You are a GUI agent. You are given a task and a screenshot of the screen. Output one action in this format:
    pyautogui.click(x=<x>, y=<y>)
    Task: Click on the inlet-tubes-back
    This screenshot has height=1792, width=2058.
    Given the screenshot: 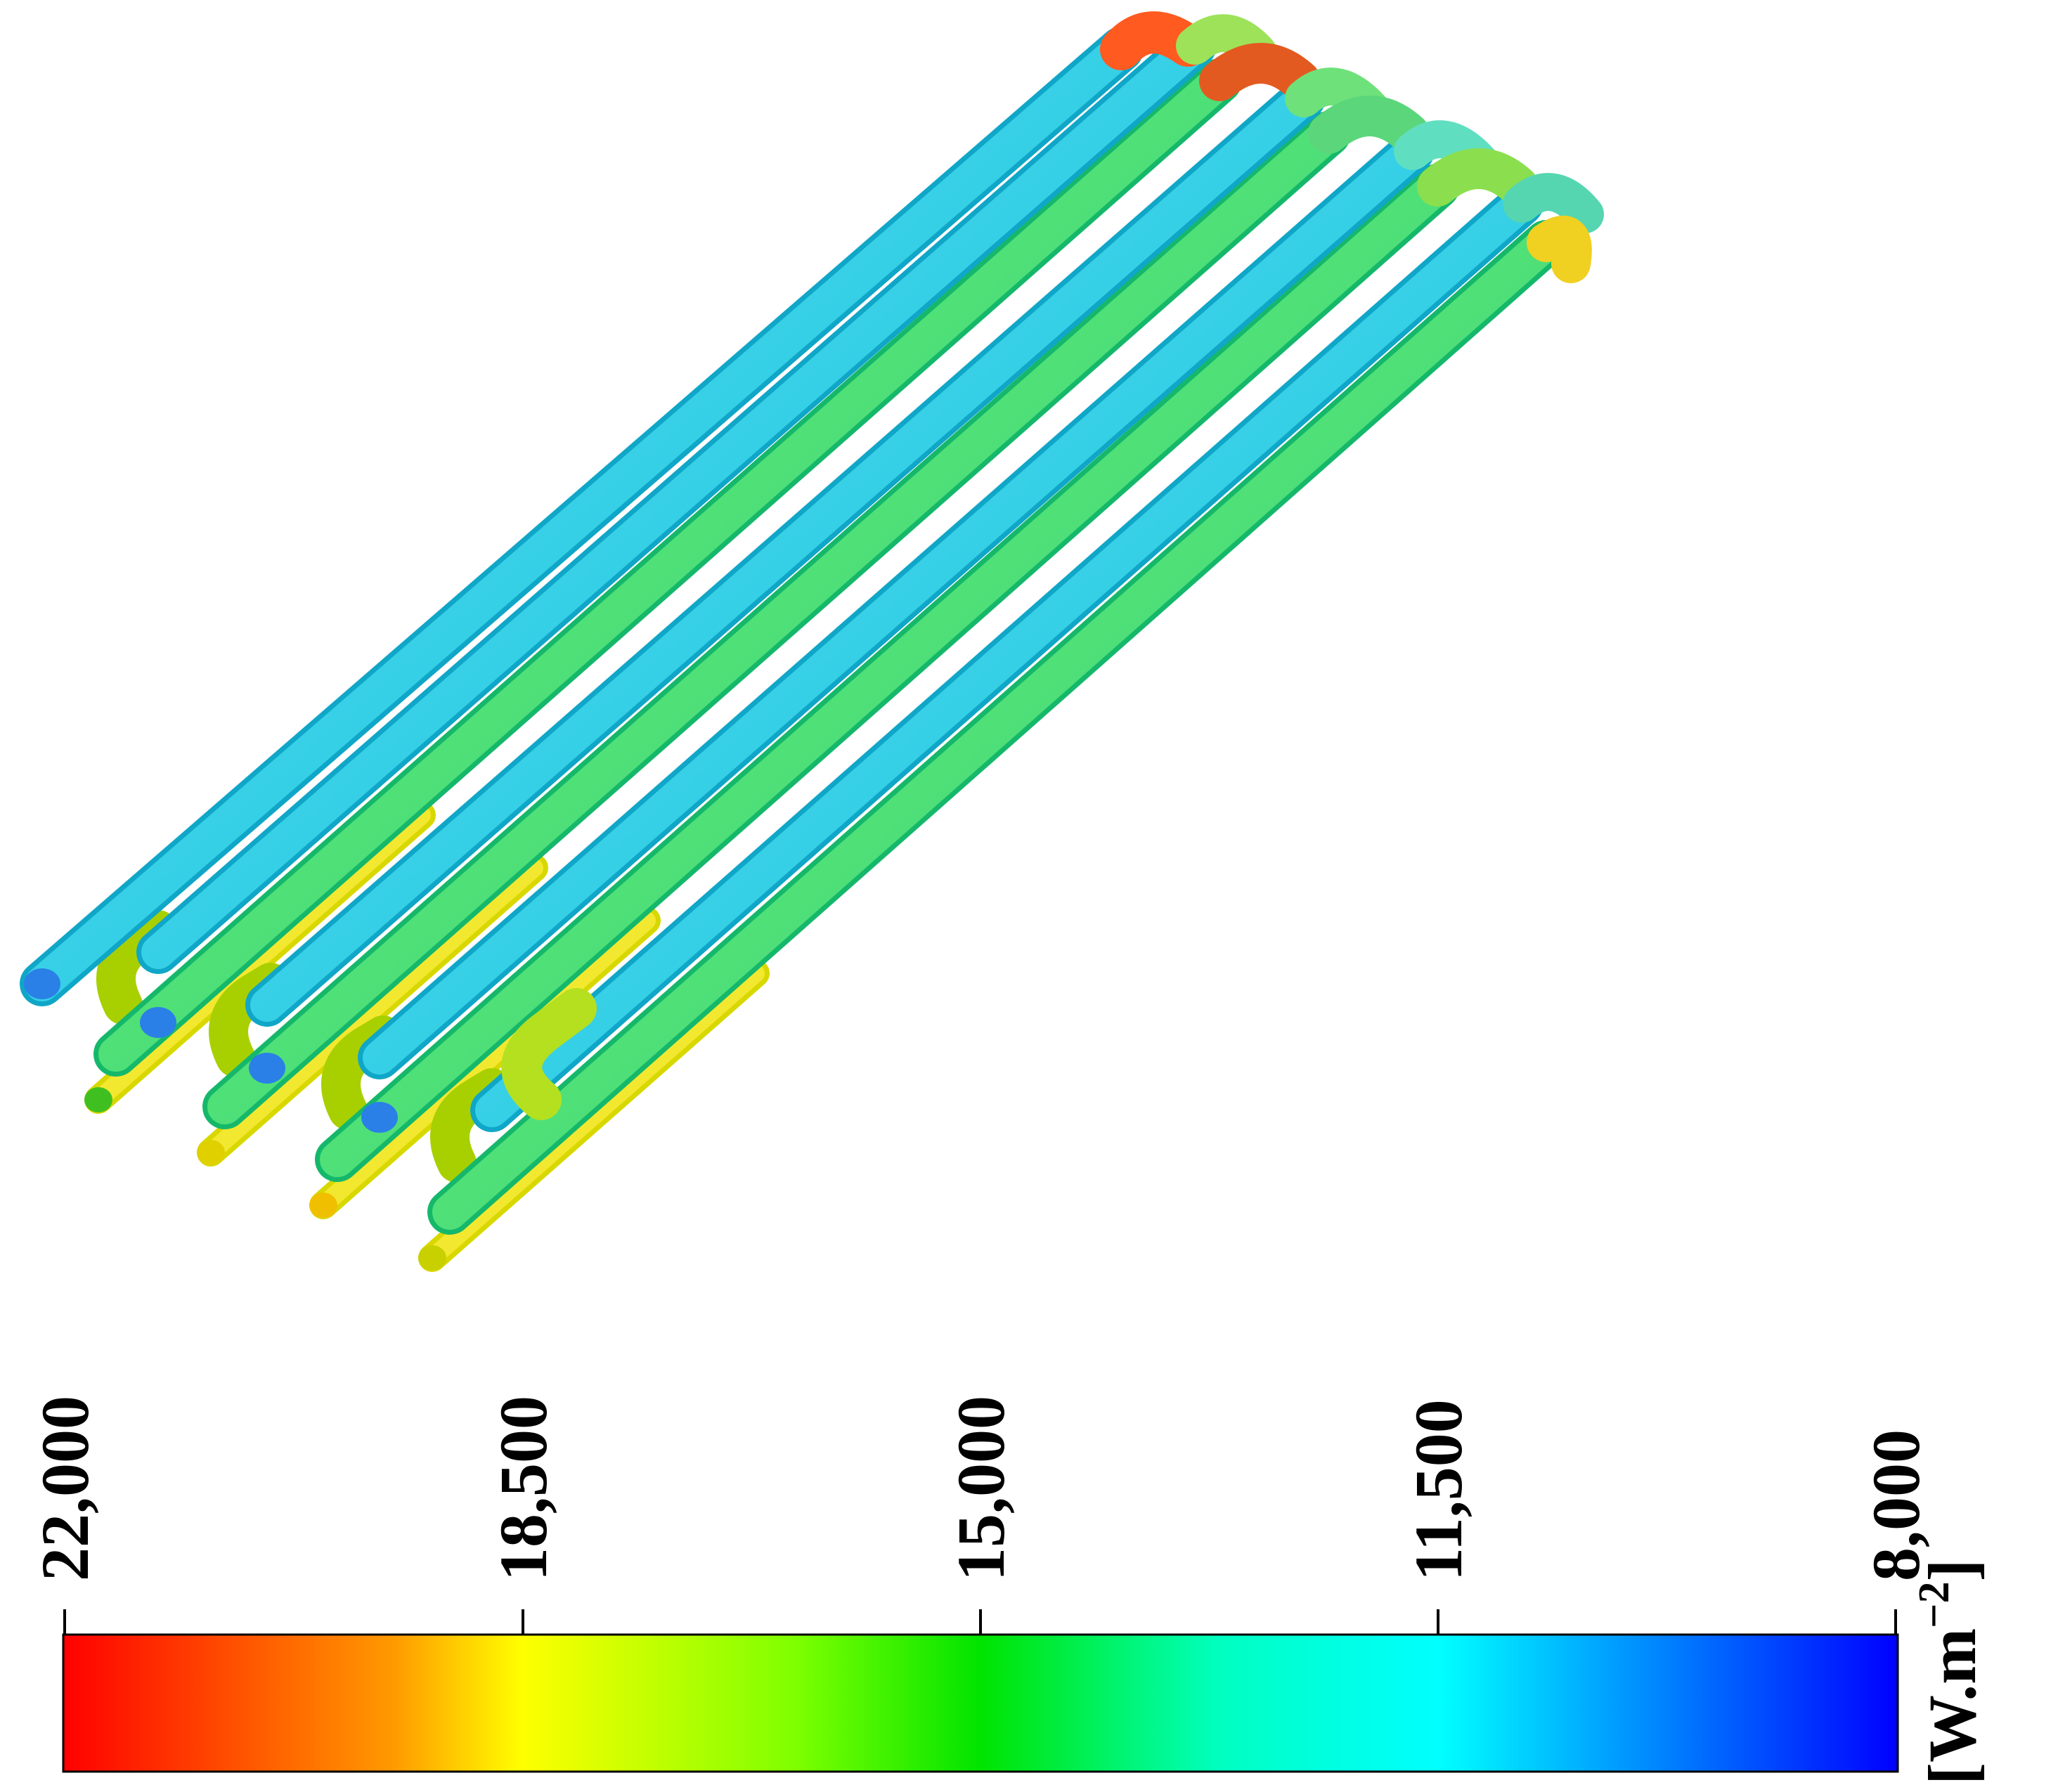 What is the action you would take?
    pyautogui.click(x=427, y=1036)
    